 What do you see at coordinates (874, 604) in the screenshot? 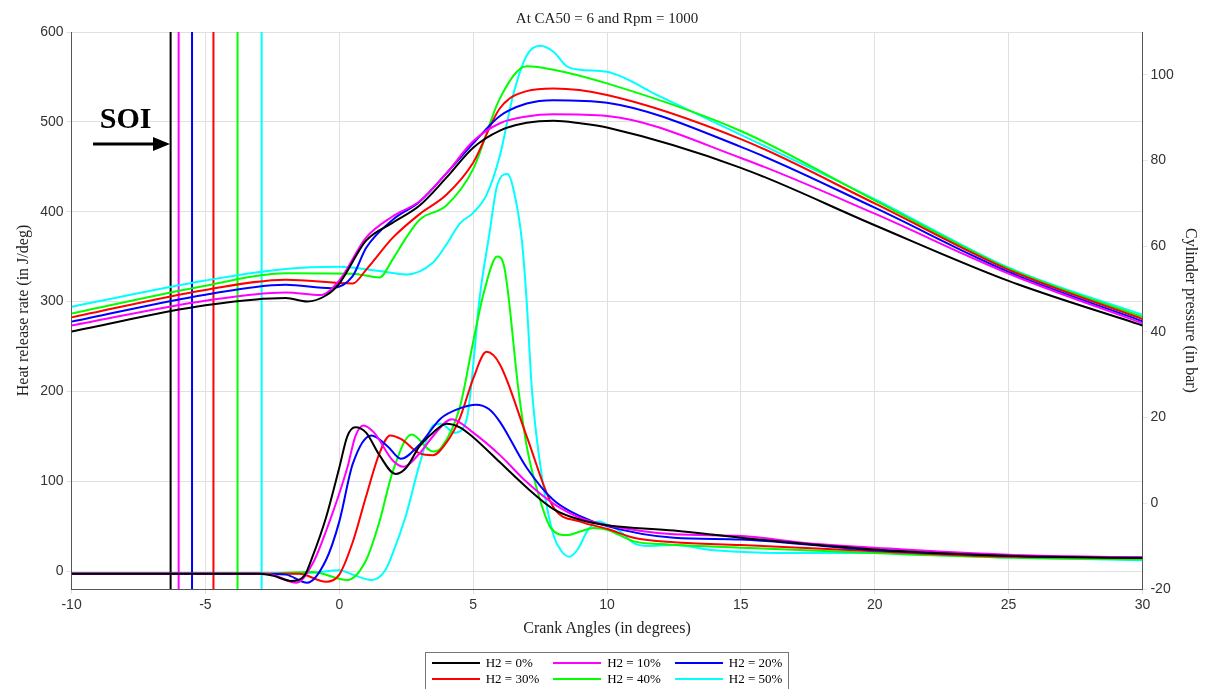
I see `x-tick-label: 20` at bounding box center [874, 604].